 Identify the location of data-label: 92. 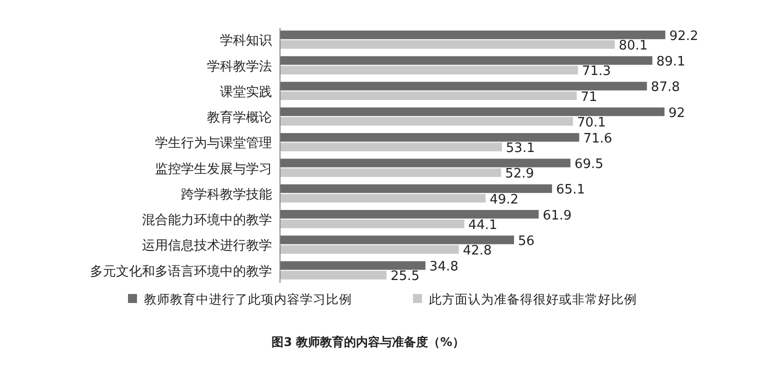
(677, 113).